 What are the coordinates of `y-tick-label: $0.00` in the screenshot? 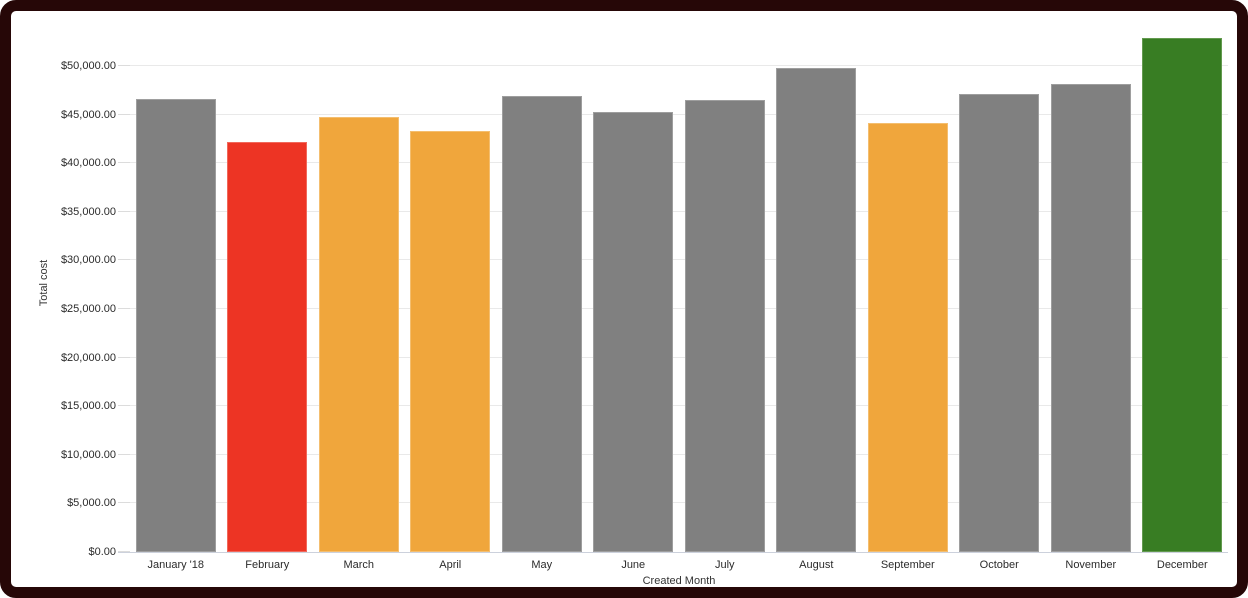 It's located at (102, 551).